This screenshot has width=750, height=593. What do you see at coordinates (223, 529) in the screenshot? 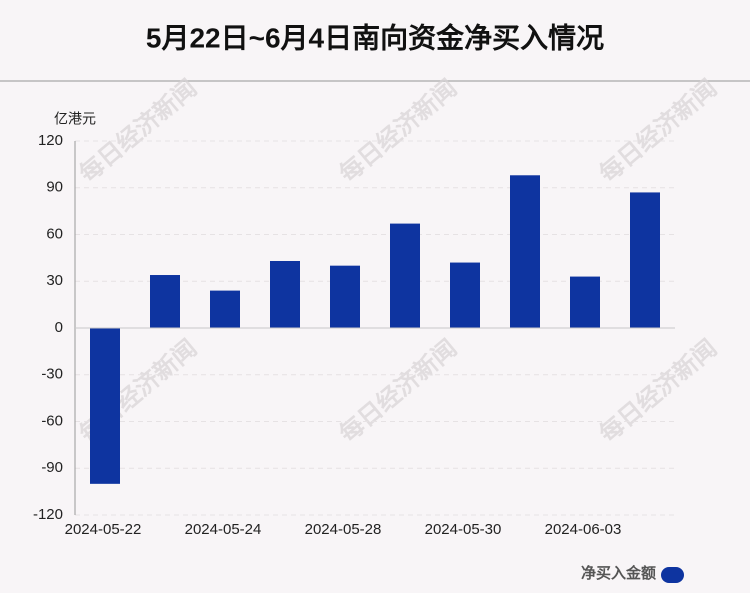
I see `x-tick-label: 2024-05-24` at bounding box center [223, 529].